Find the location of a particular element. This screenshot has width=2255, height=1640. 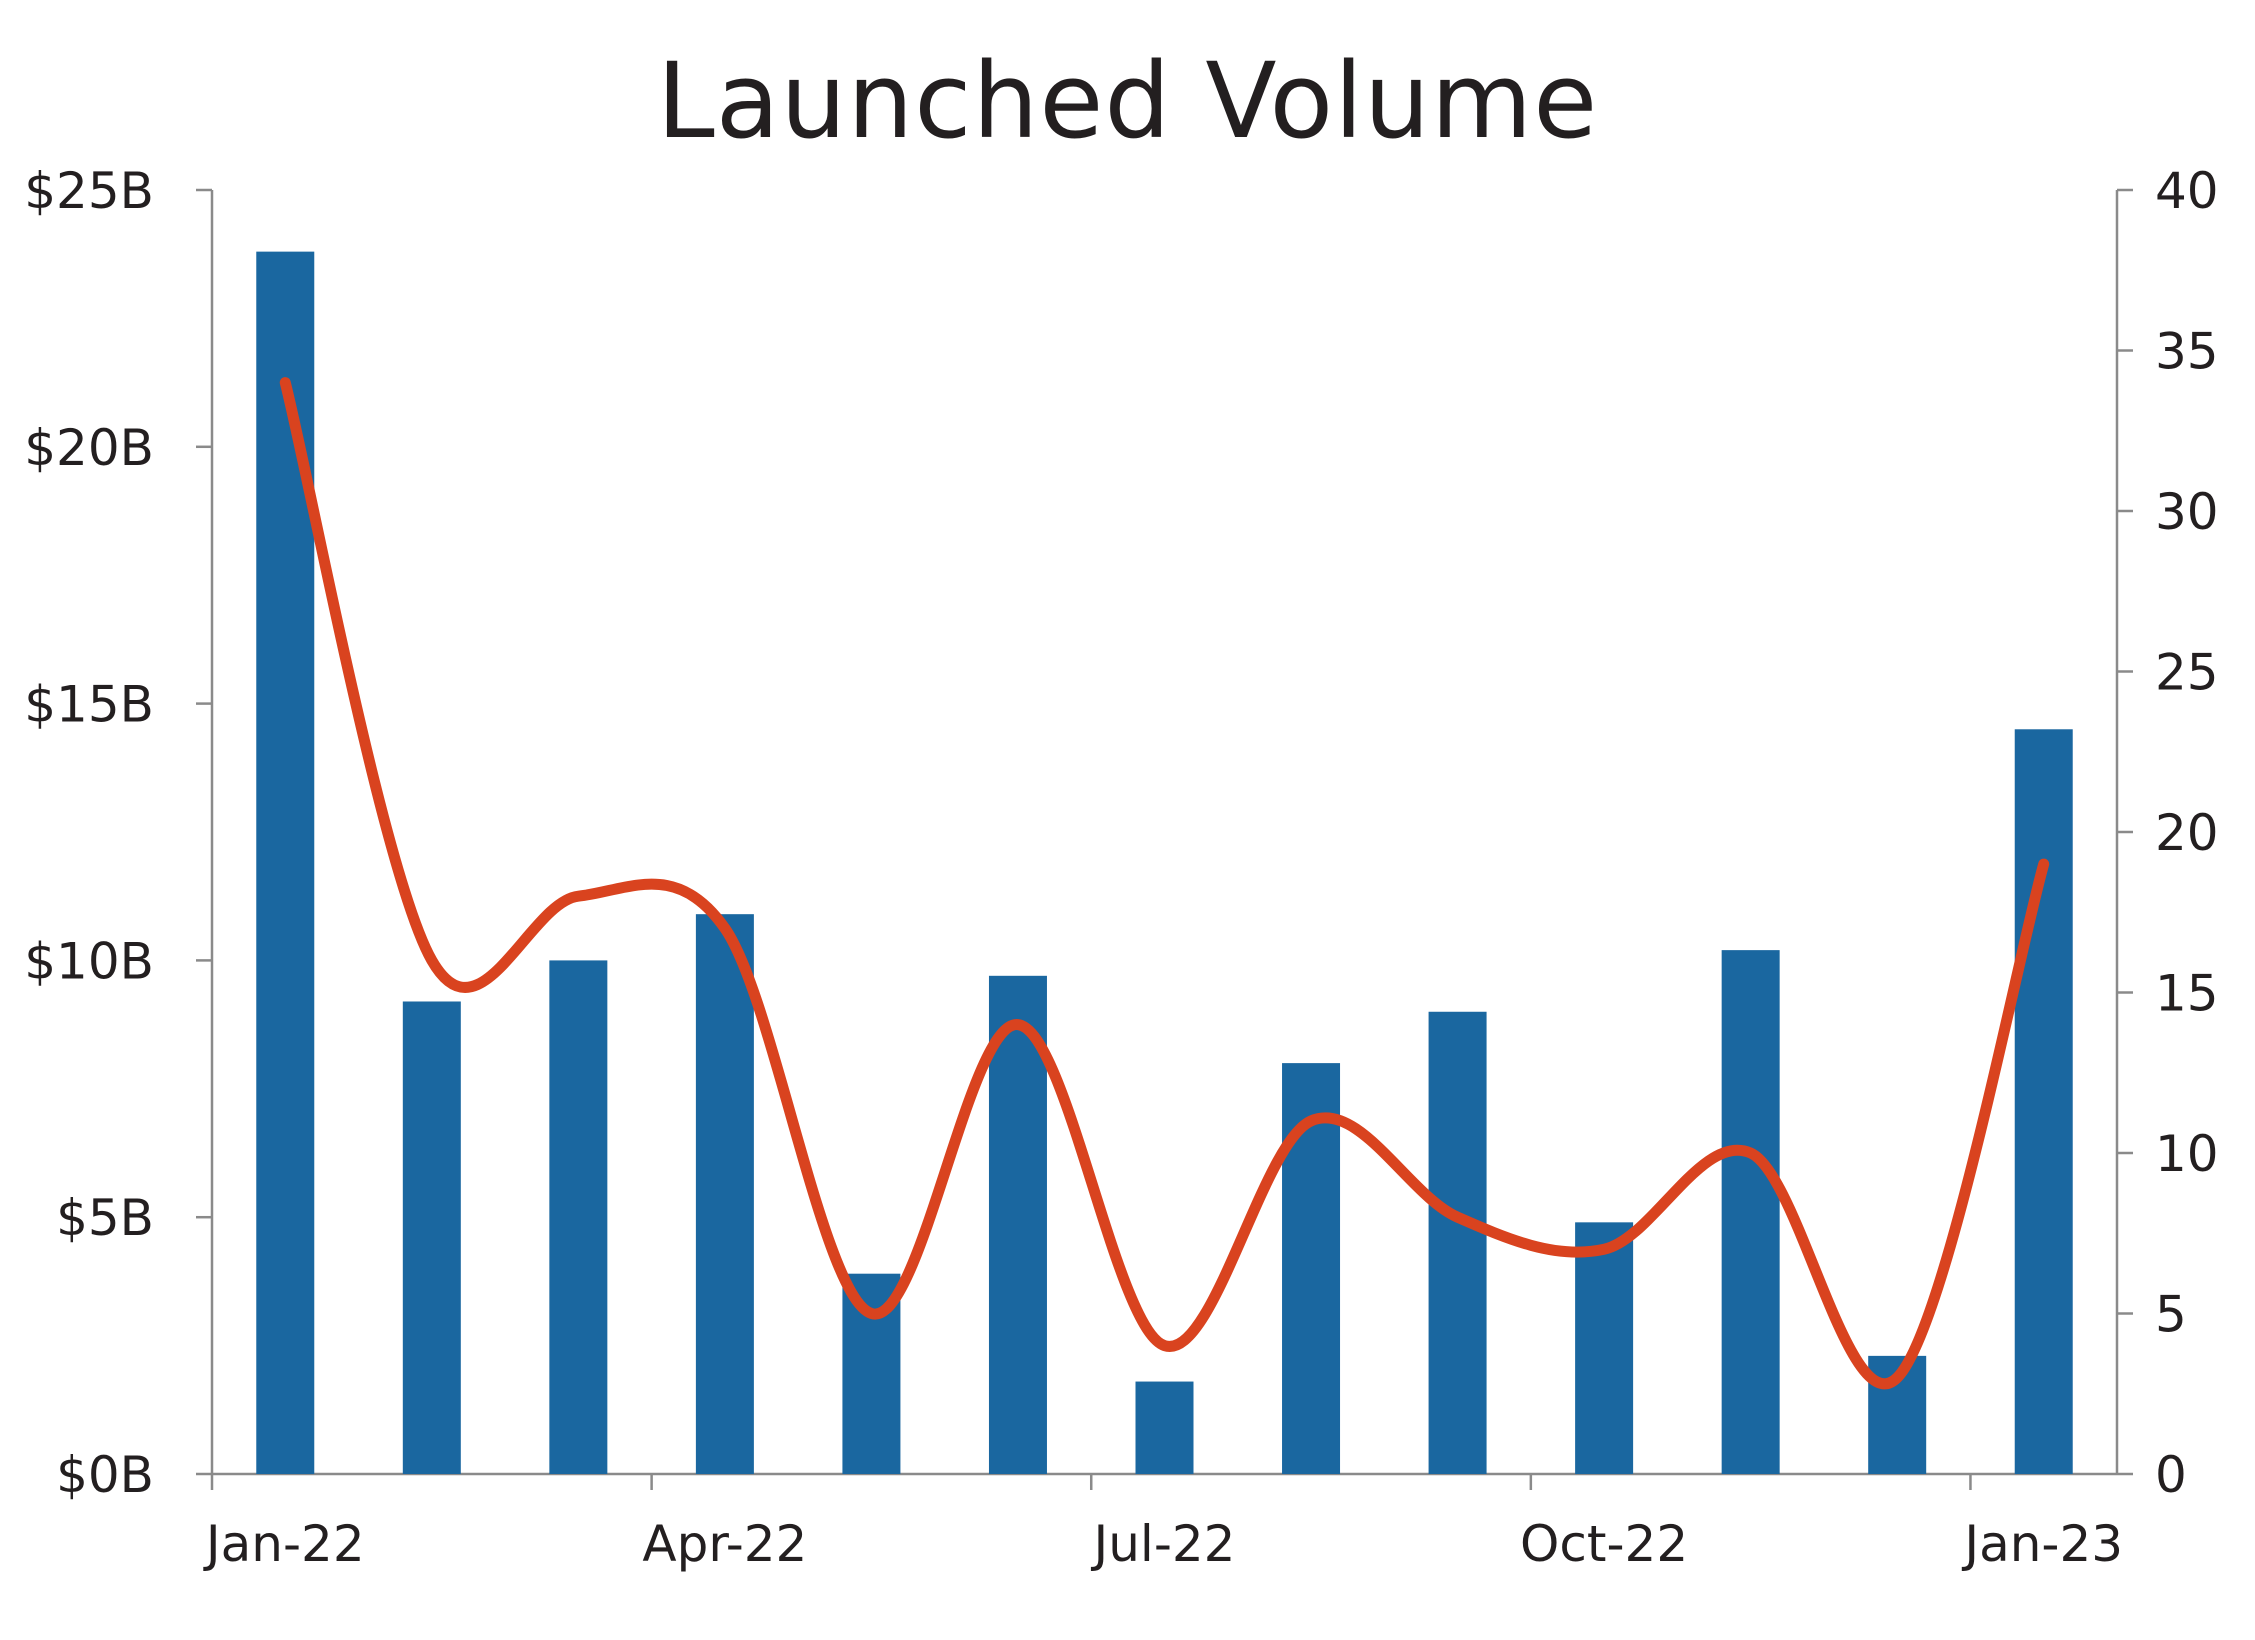

y-left-tick-label: $10B is located at coordinates (89, 961).